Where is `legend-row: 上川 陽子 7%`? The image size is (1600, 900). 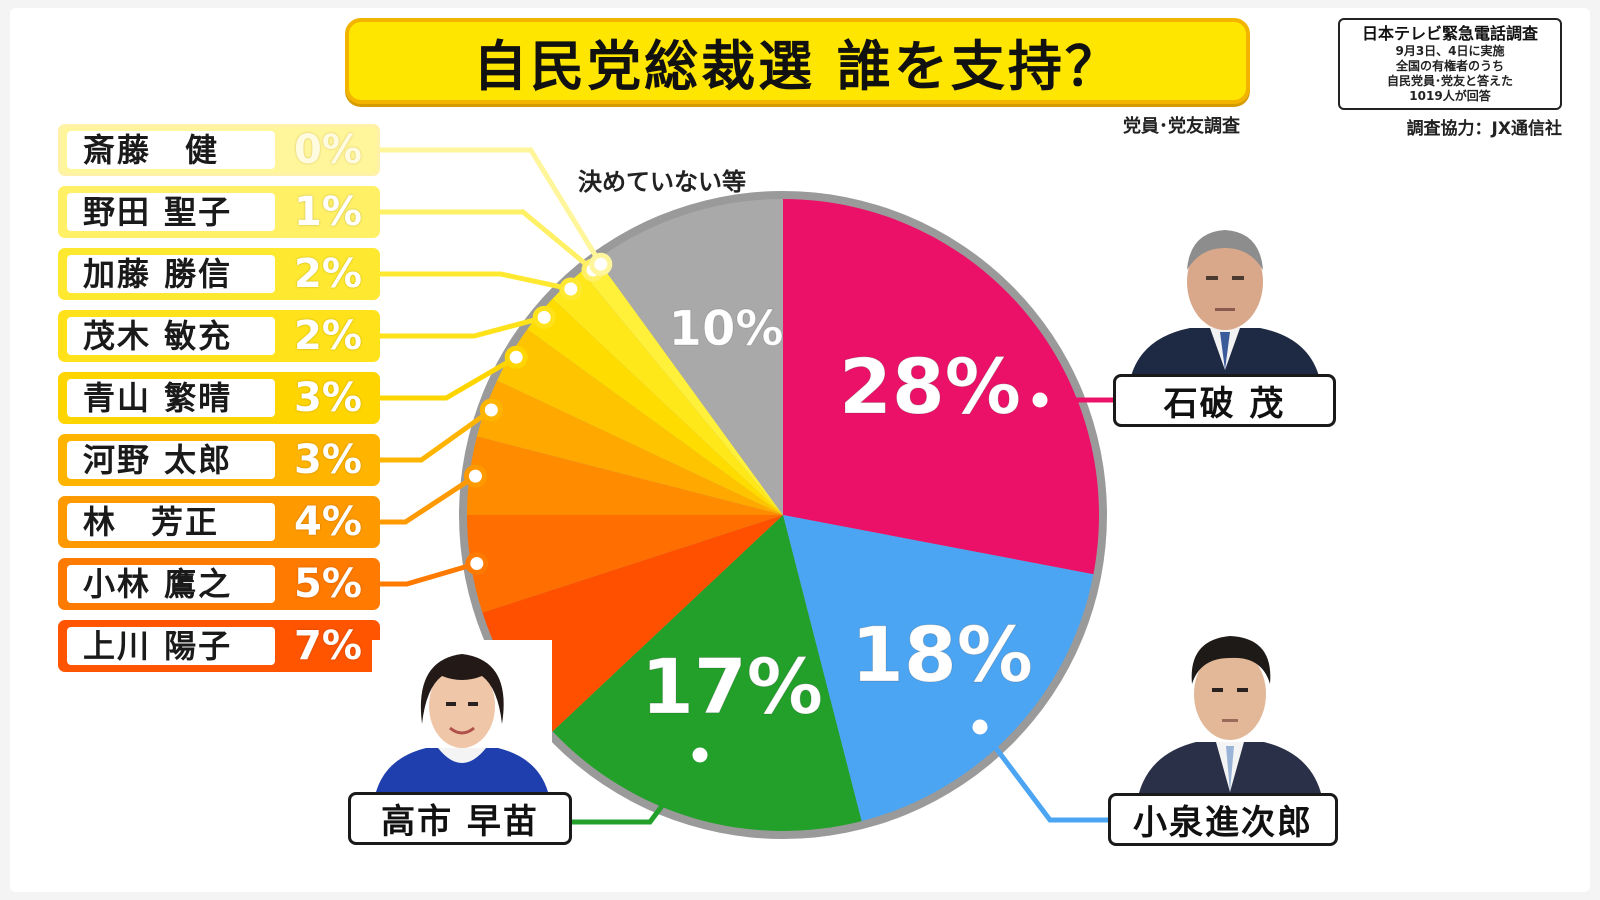 legend-row: 上川 陽子 7% is located at coordinates (219, 646).